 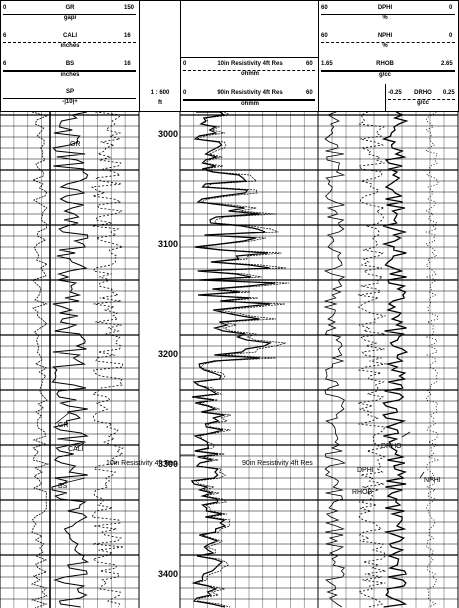 I want to click on dphi-unit: %, so click(x=385, y=18).